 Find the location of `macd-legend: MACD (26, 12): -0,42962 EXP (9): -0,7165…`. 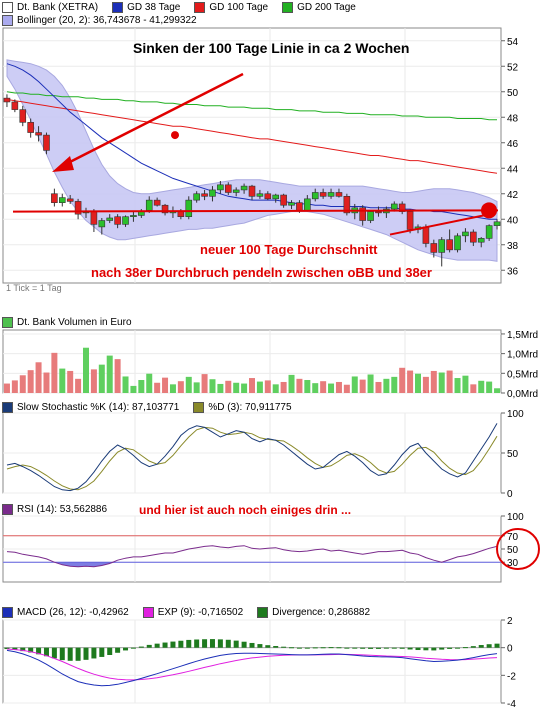

macd-legend: MACD (26, 12): -0,42962 EXP (9): -0,7165… is located at coordinates (193, 612).